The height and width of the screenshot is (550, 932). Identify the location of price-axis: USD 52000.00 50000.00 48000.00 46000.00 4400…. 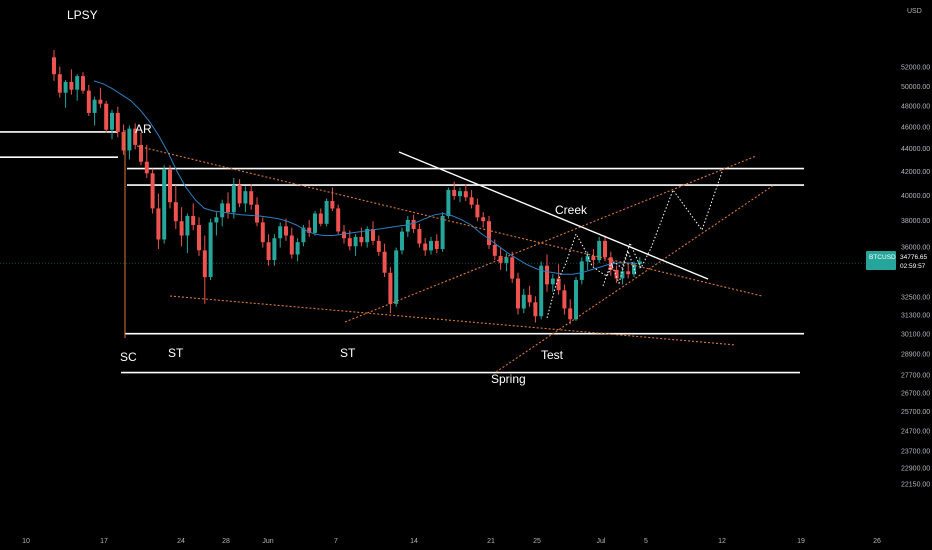
(915, 248).